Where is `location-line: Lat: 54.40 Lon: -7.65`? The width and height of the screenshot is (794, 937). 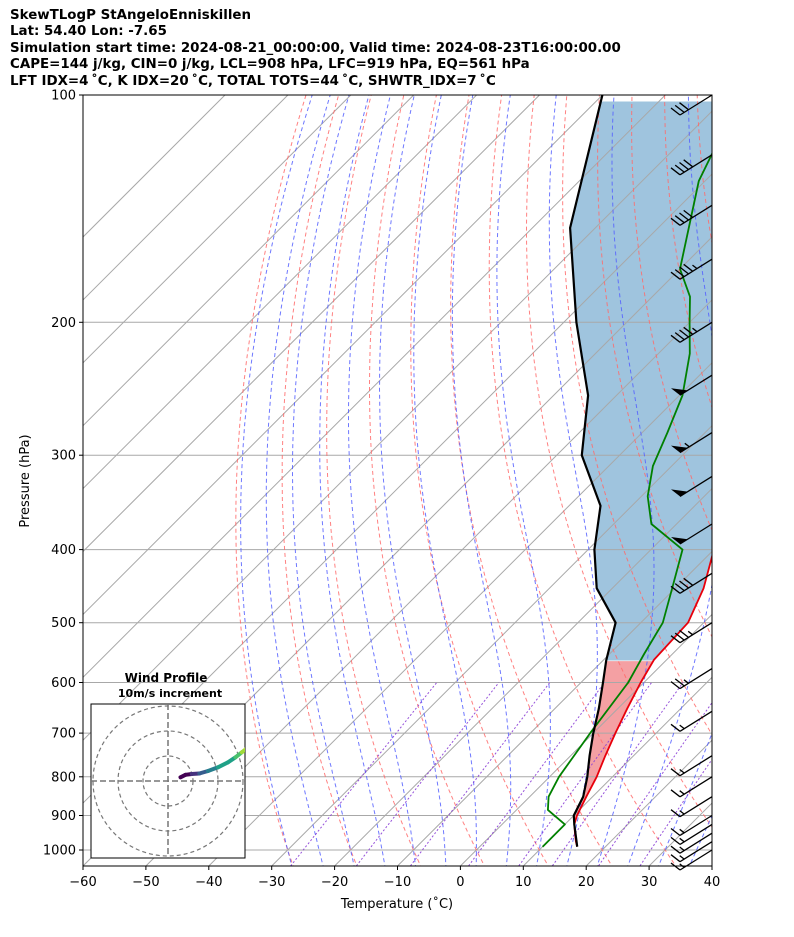
location-line: Lat: 54.40 Lon: -7.65 is located at coordinates (88, 32).